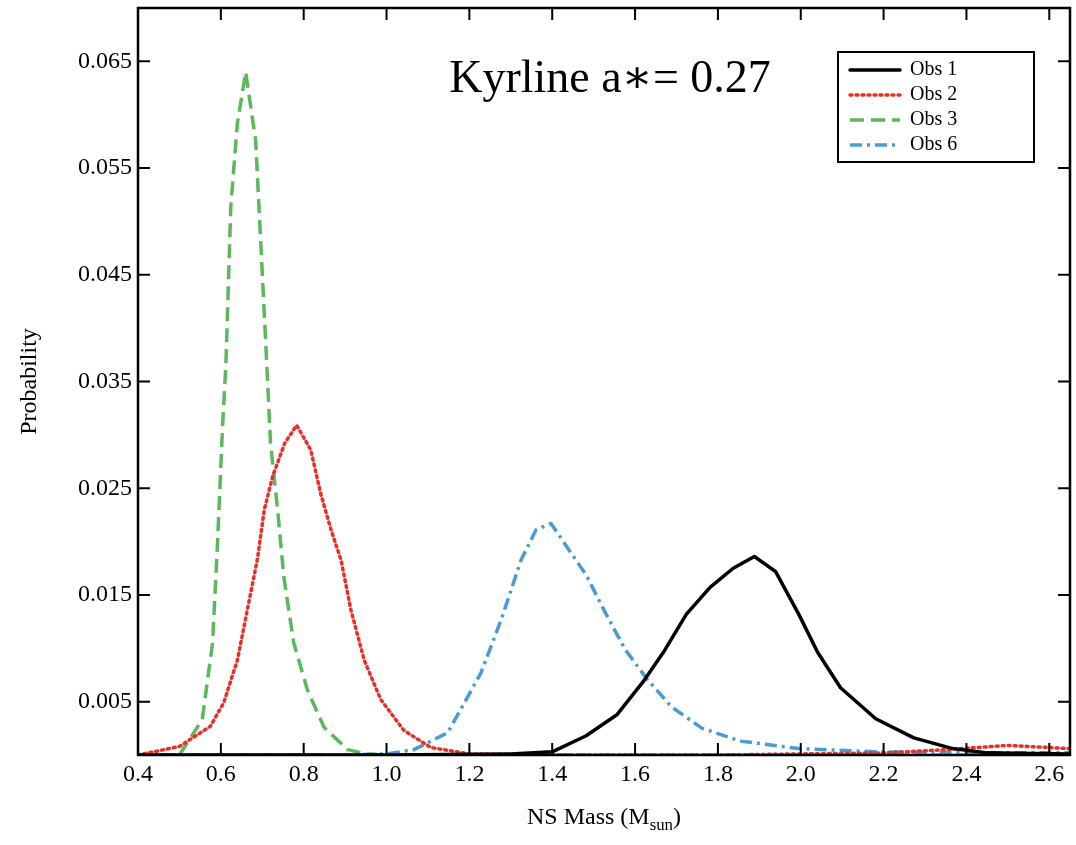 The image size is (1076, 845). What do you see at coordinates (386, 773) in the screenshot?
I see `x-tick-label: 1.0` at bounding box center [386, 773].